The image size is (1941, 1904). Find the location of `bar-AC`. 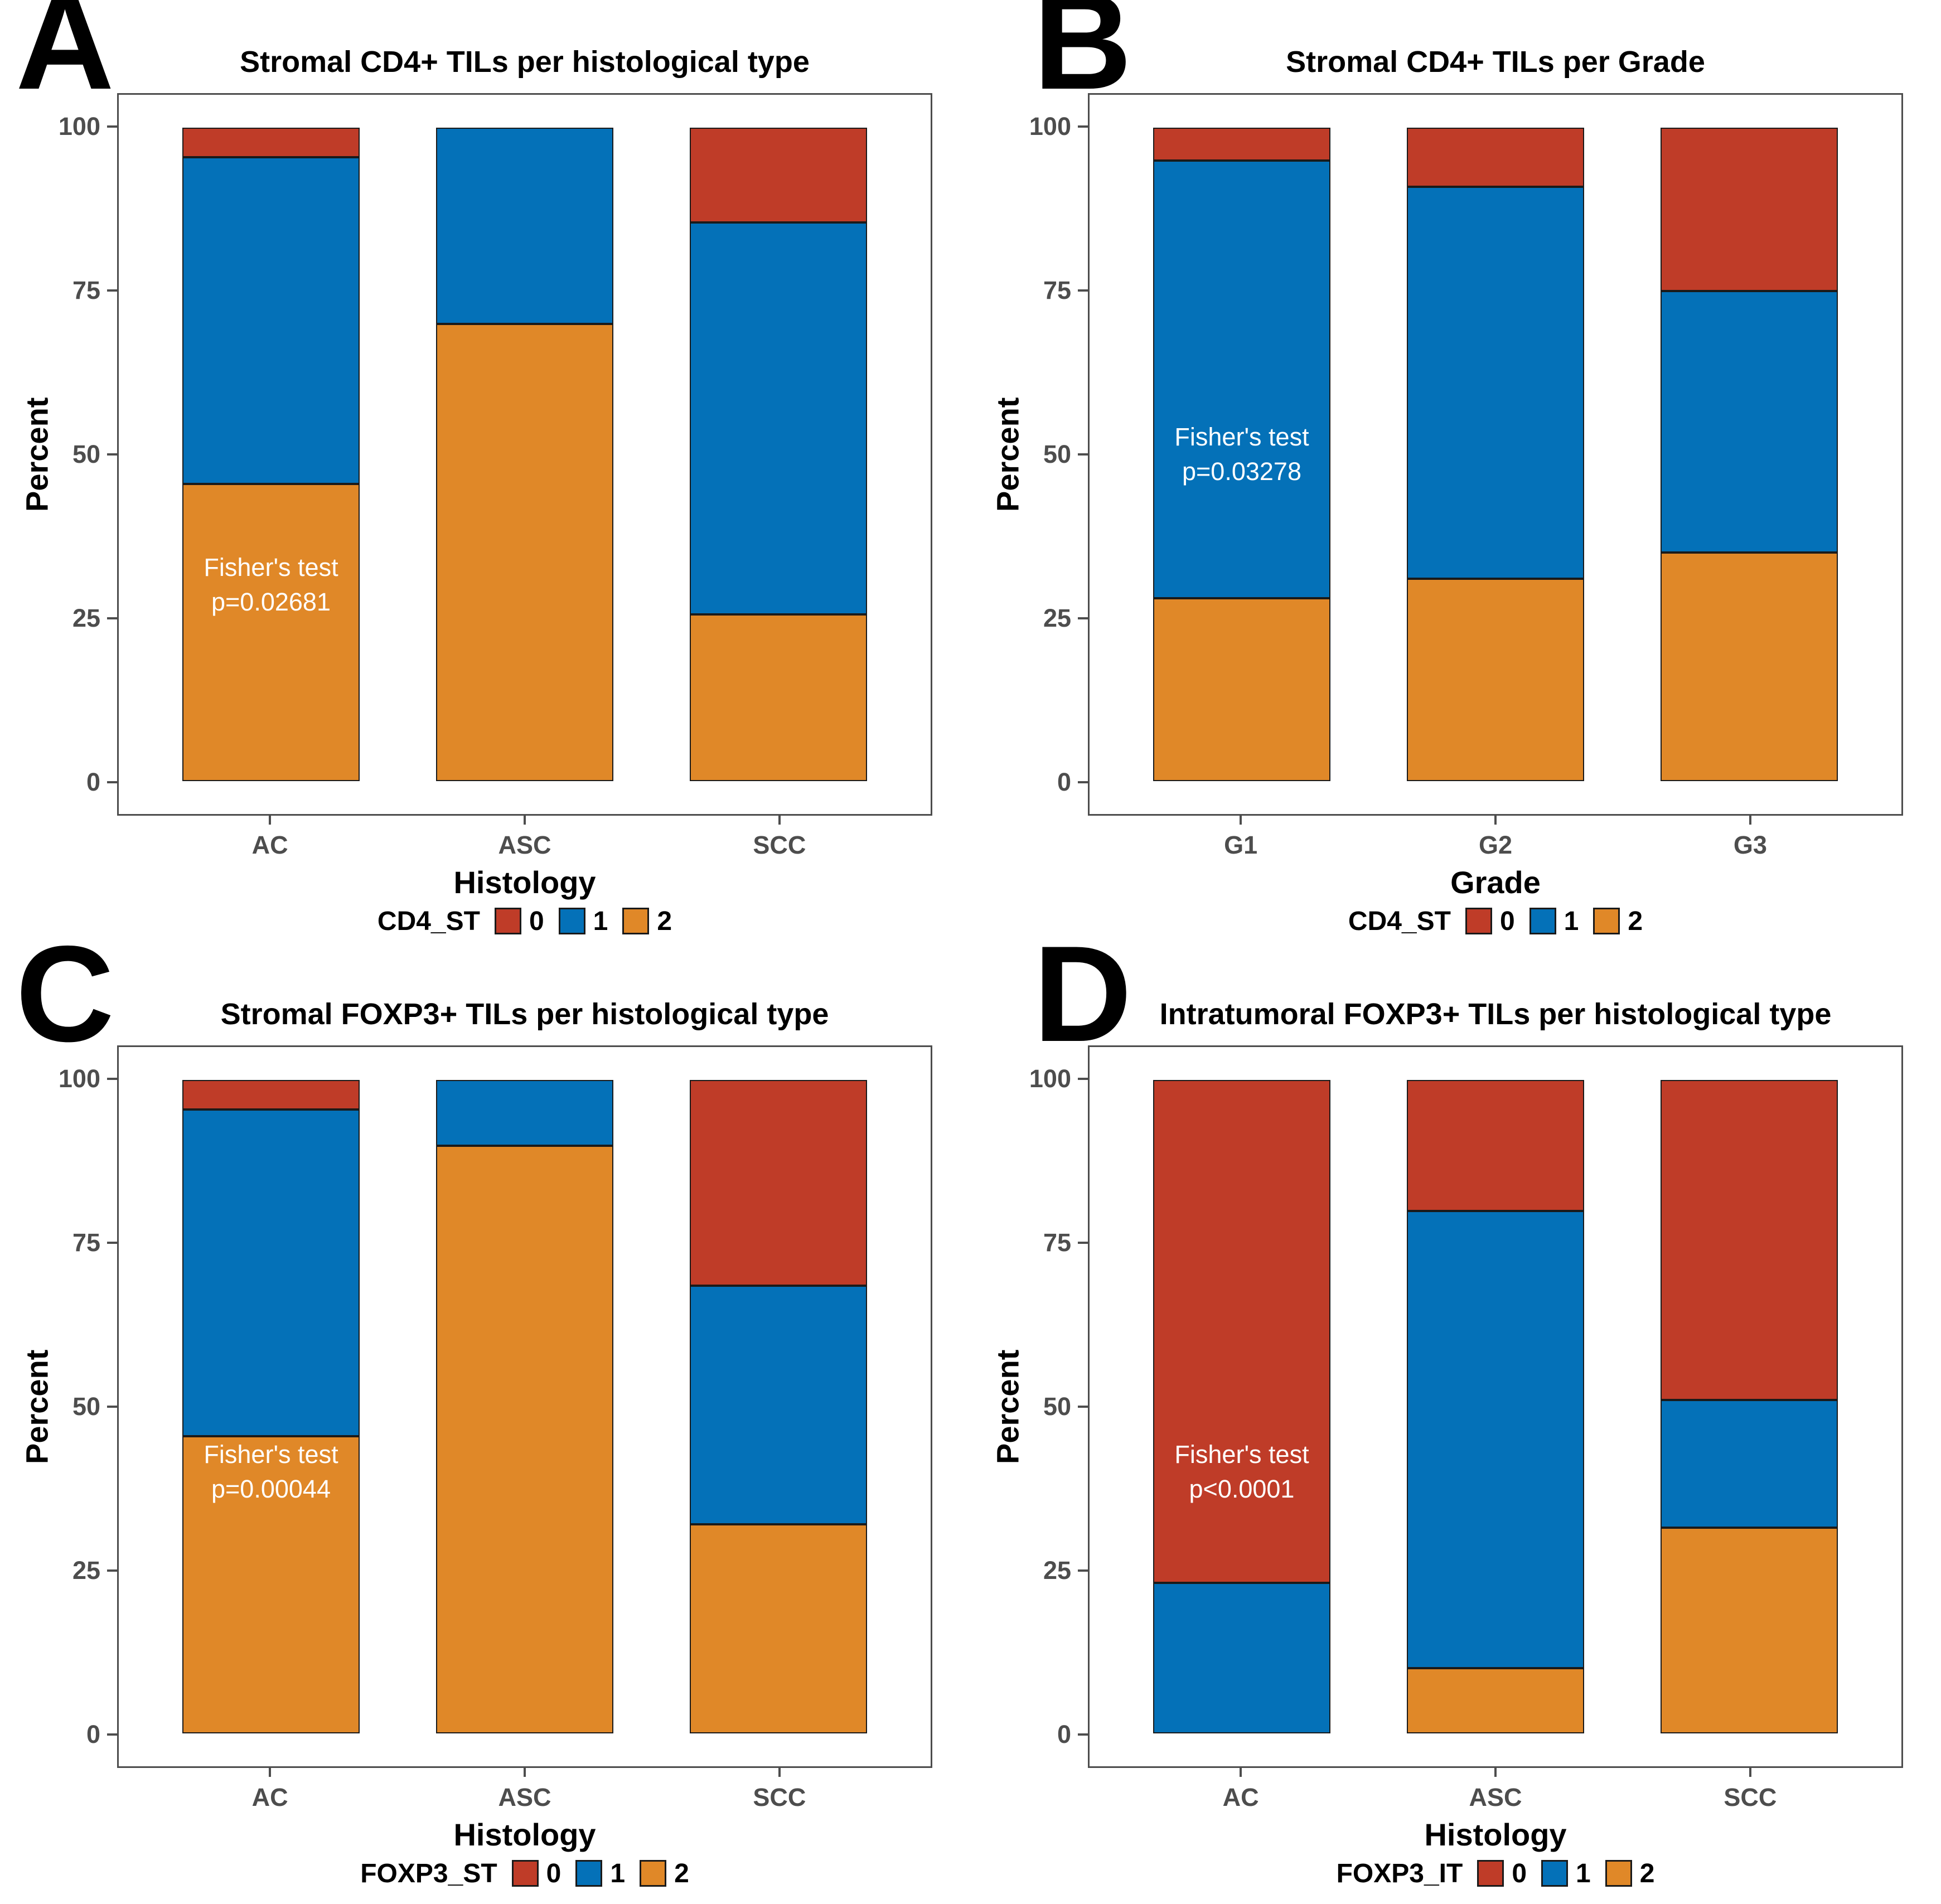

bar-AC is located at coordinates (271, 454).